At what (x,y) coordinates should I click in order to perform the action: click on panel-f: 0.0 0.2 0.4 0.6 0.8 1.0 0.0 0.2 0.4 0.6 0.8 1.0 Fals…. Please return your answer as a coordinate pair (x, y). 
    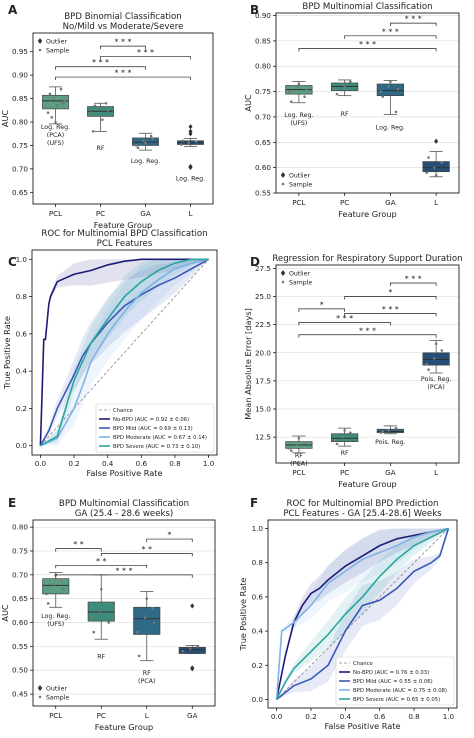
    Looking at the image, I should click on (348, 613).